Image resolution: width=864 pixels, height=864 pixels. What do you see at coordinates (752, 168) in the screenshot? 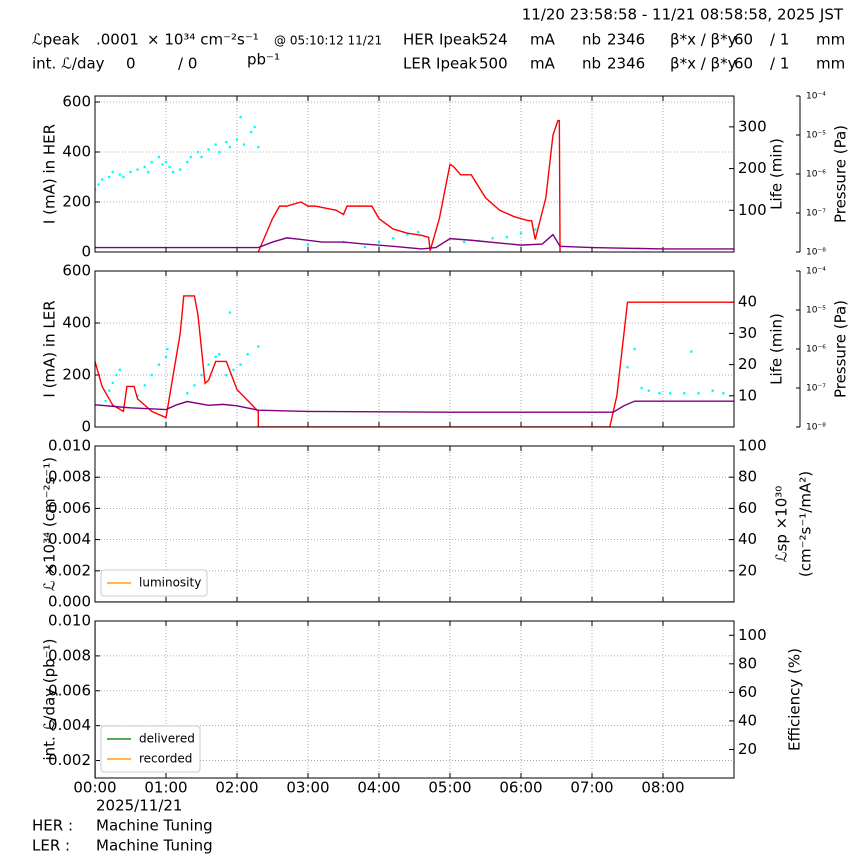
I see `y2-tick-label: 200` at bounding box center [752, 168].